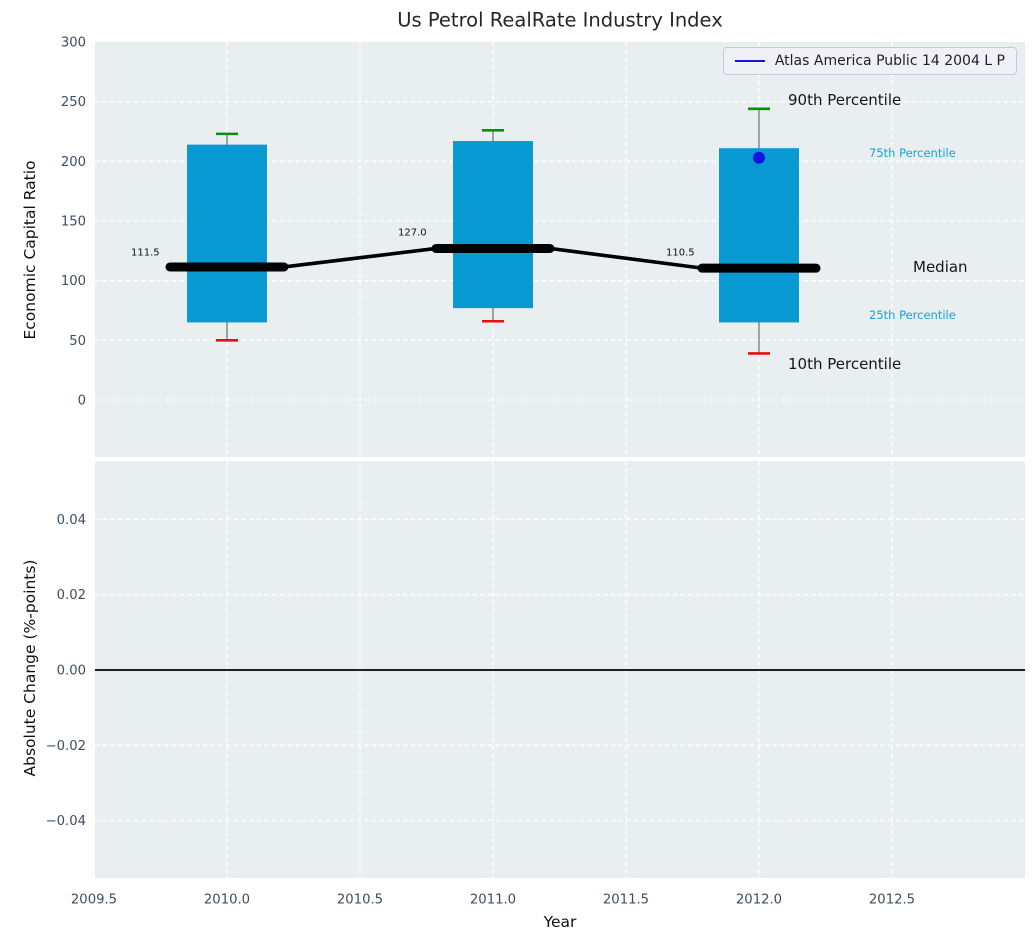  I want to click on top-y-tick-100: 100, so click(73, 281).